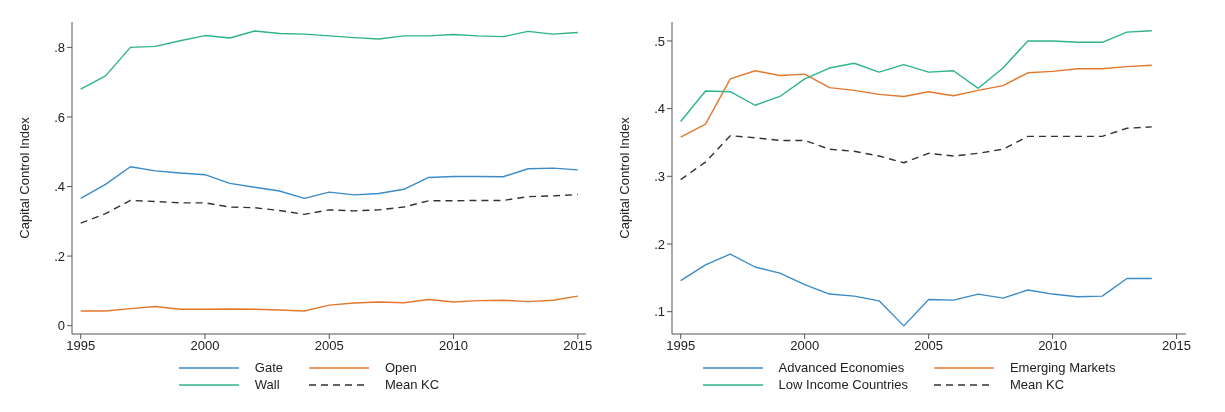  I want to click on legend-label: Low Income Countries, so click(843, 384).